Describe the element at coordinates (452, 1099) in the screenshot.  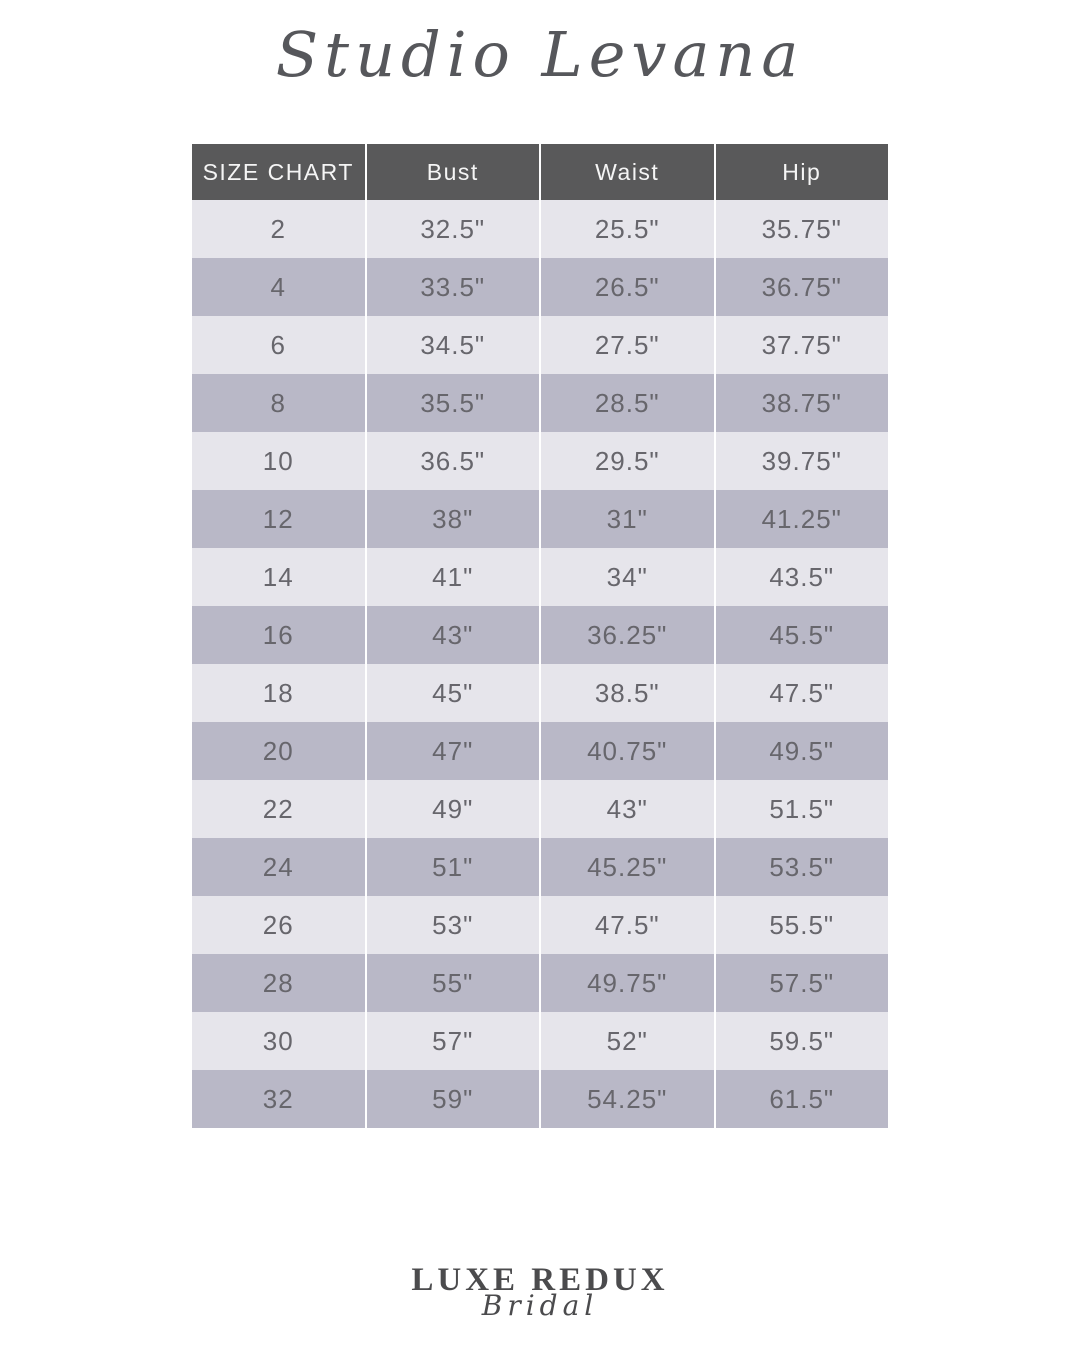
I see `table-cell: 59"` at that location.